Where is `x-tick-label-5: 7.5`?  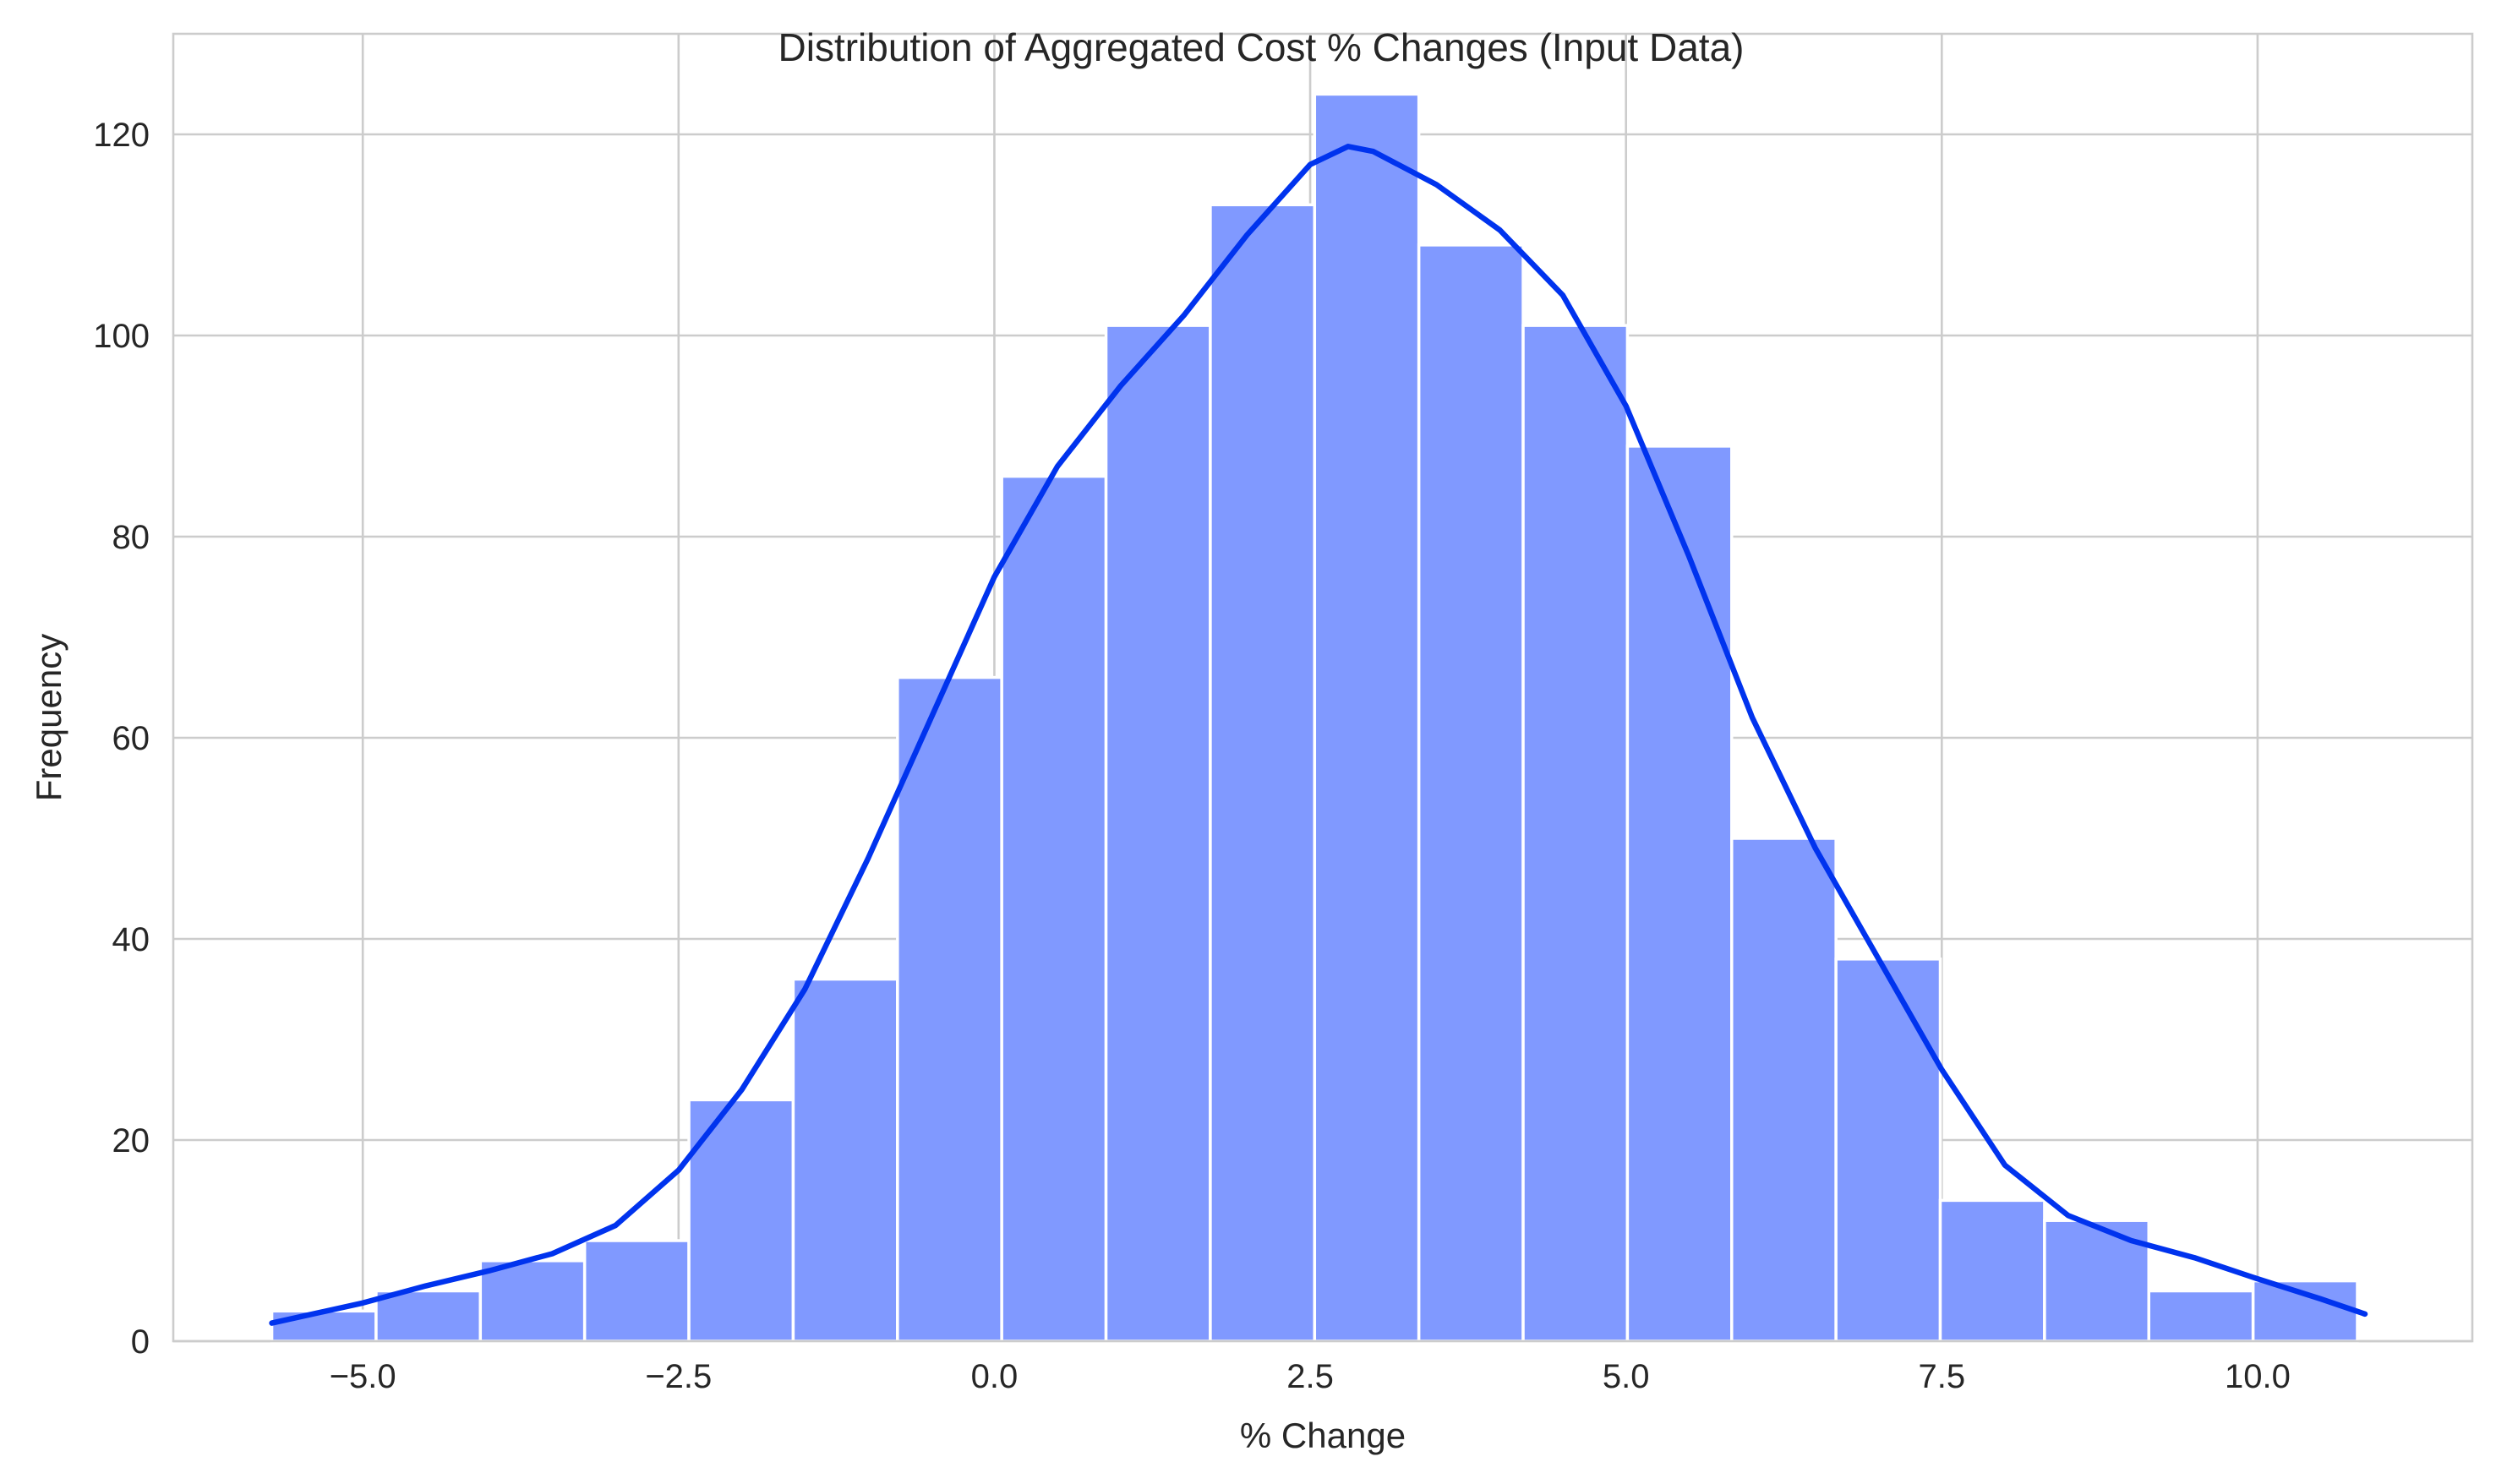
x-tick-label-5: 7.5 is located at coordinates (1942, 1377).